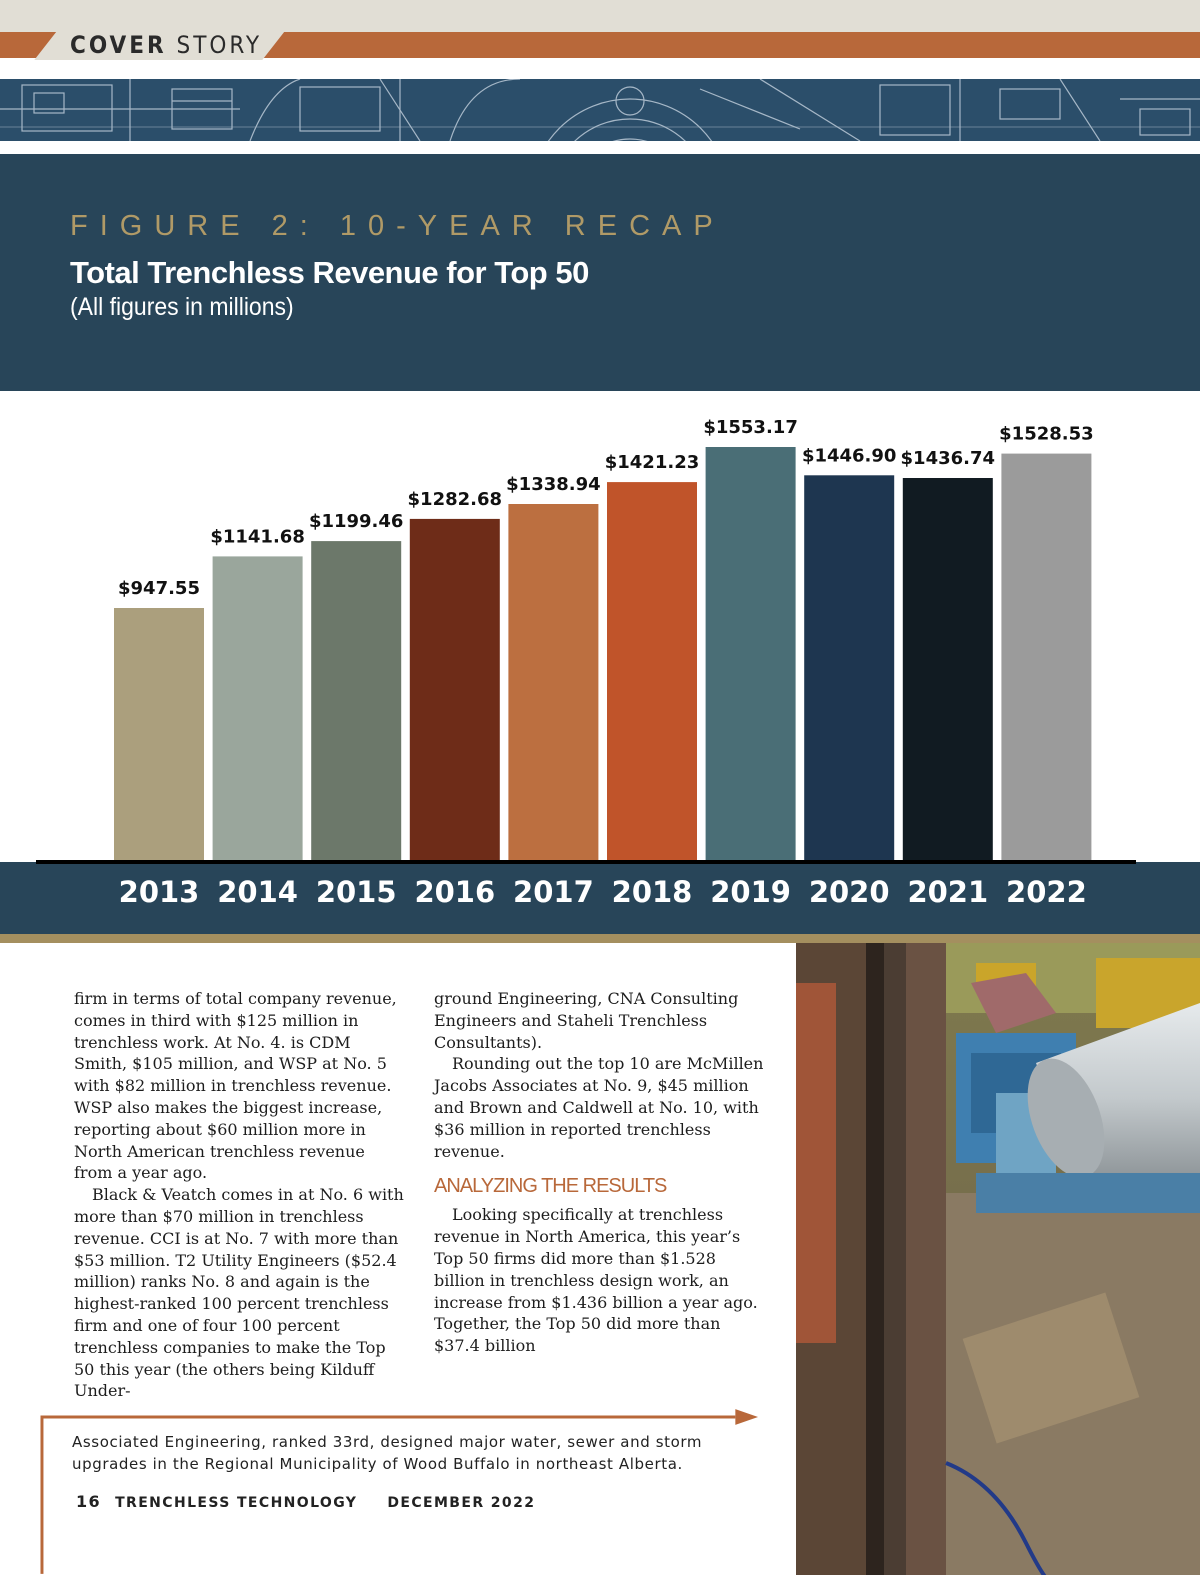 The height and width of the screenshot is (1575, 1200). Describe the element at coordinates (603, 892) in the screenshot. I see `tick-labels-group: 2013 2014 2015 2016 2017 2018 2019 2020 2021 2022` at that location.